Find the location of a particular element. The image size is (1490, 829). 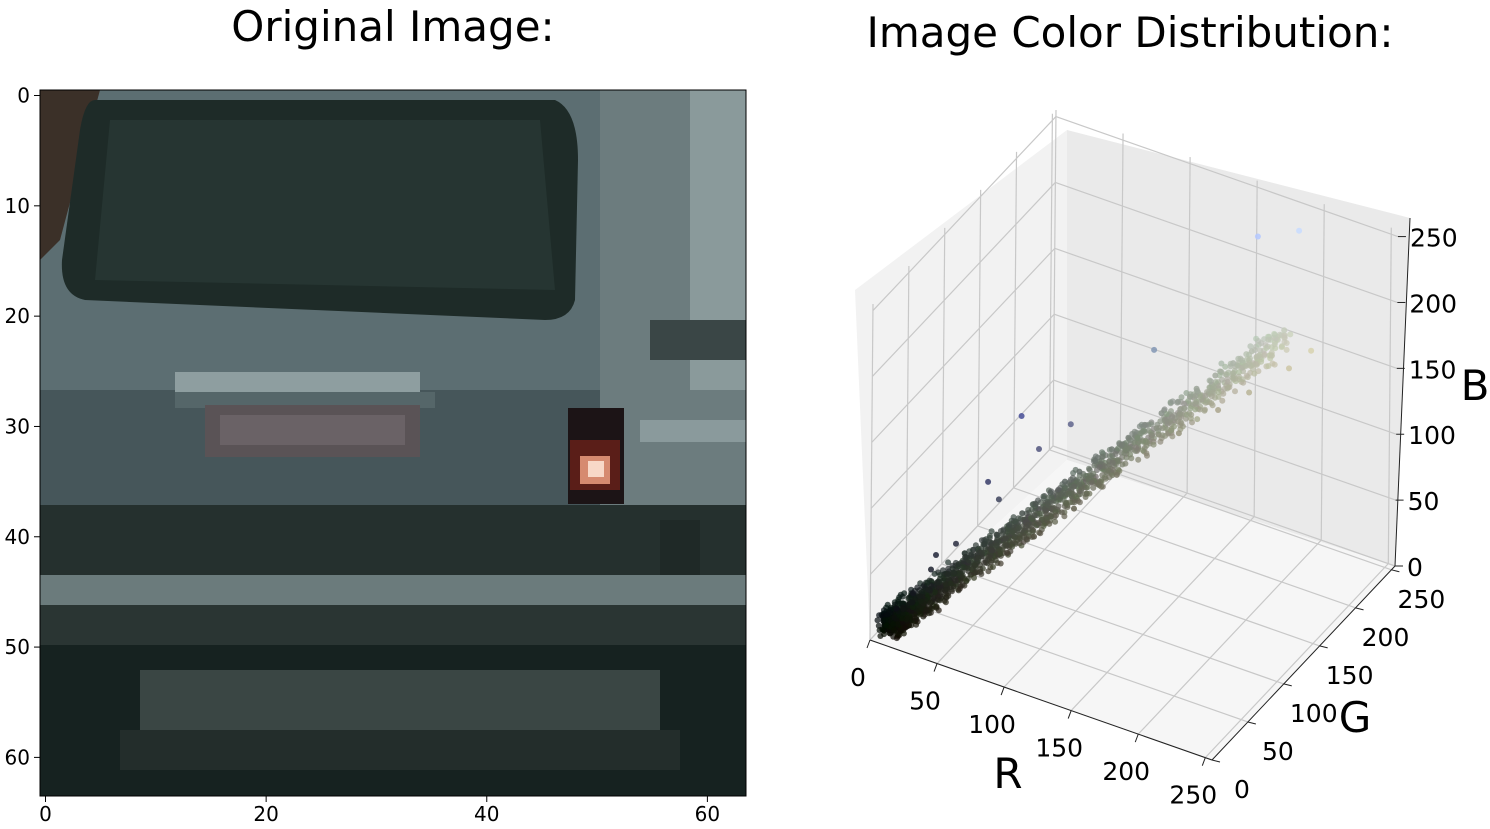

left-y-tick-label: 0 is located at coordinates (23, 96).